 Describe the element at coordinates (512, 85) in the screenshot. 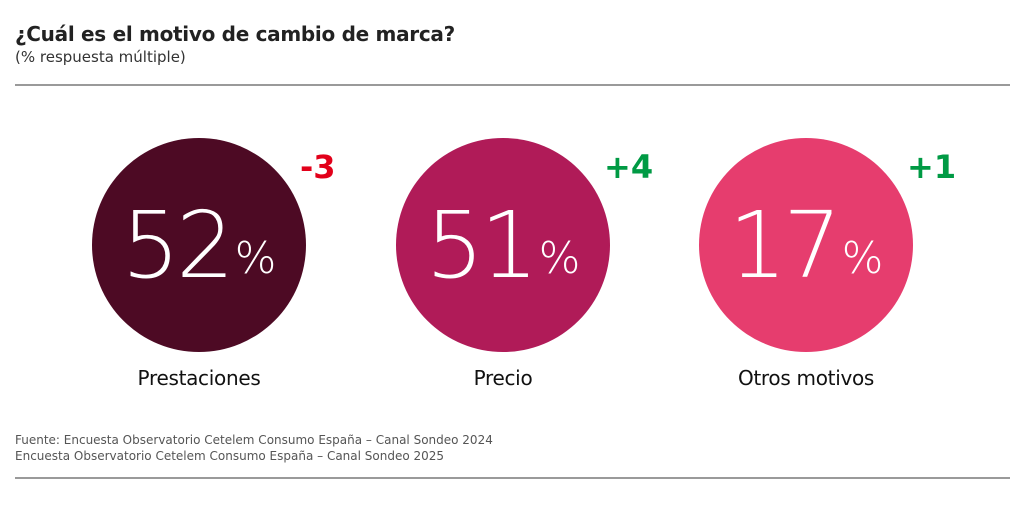

I see `top-divider` at that location.